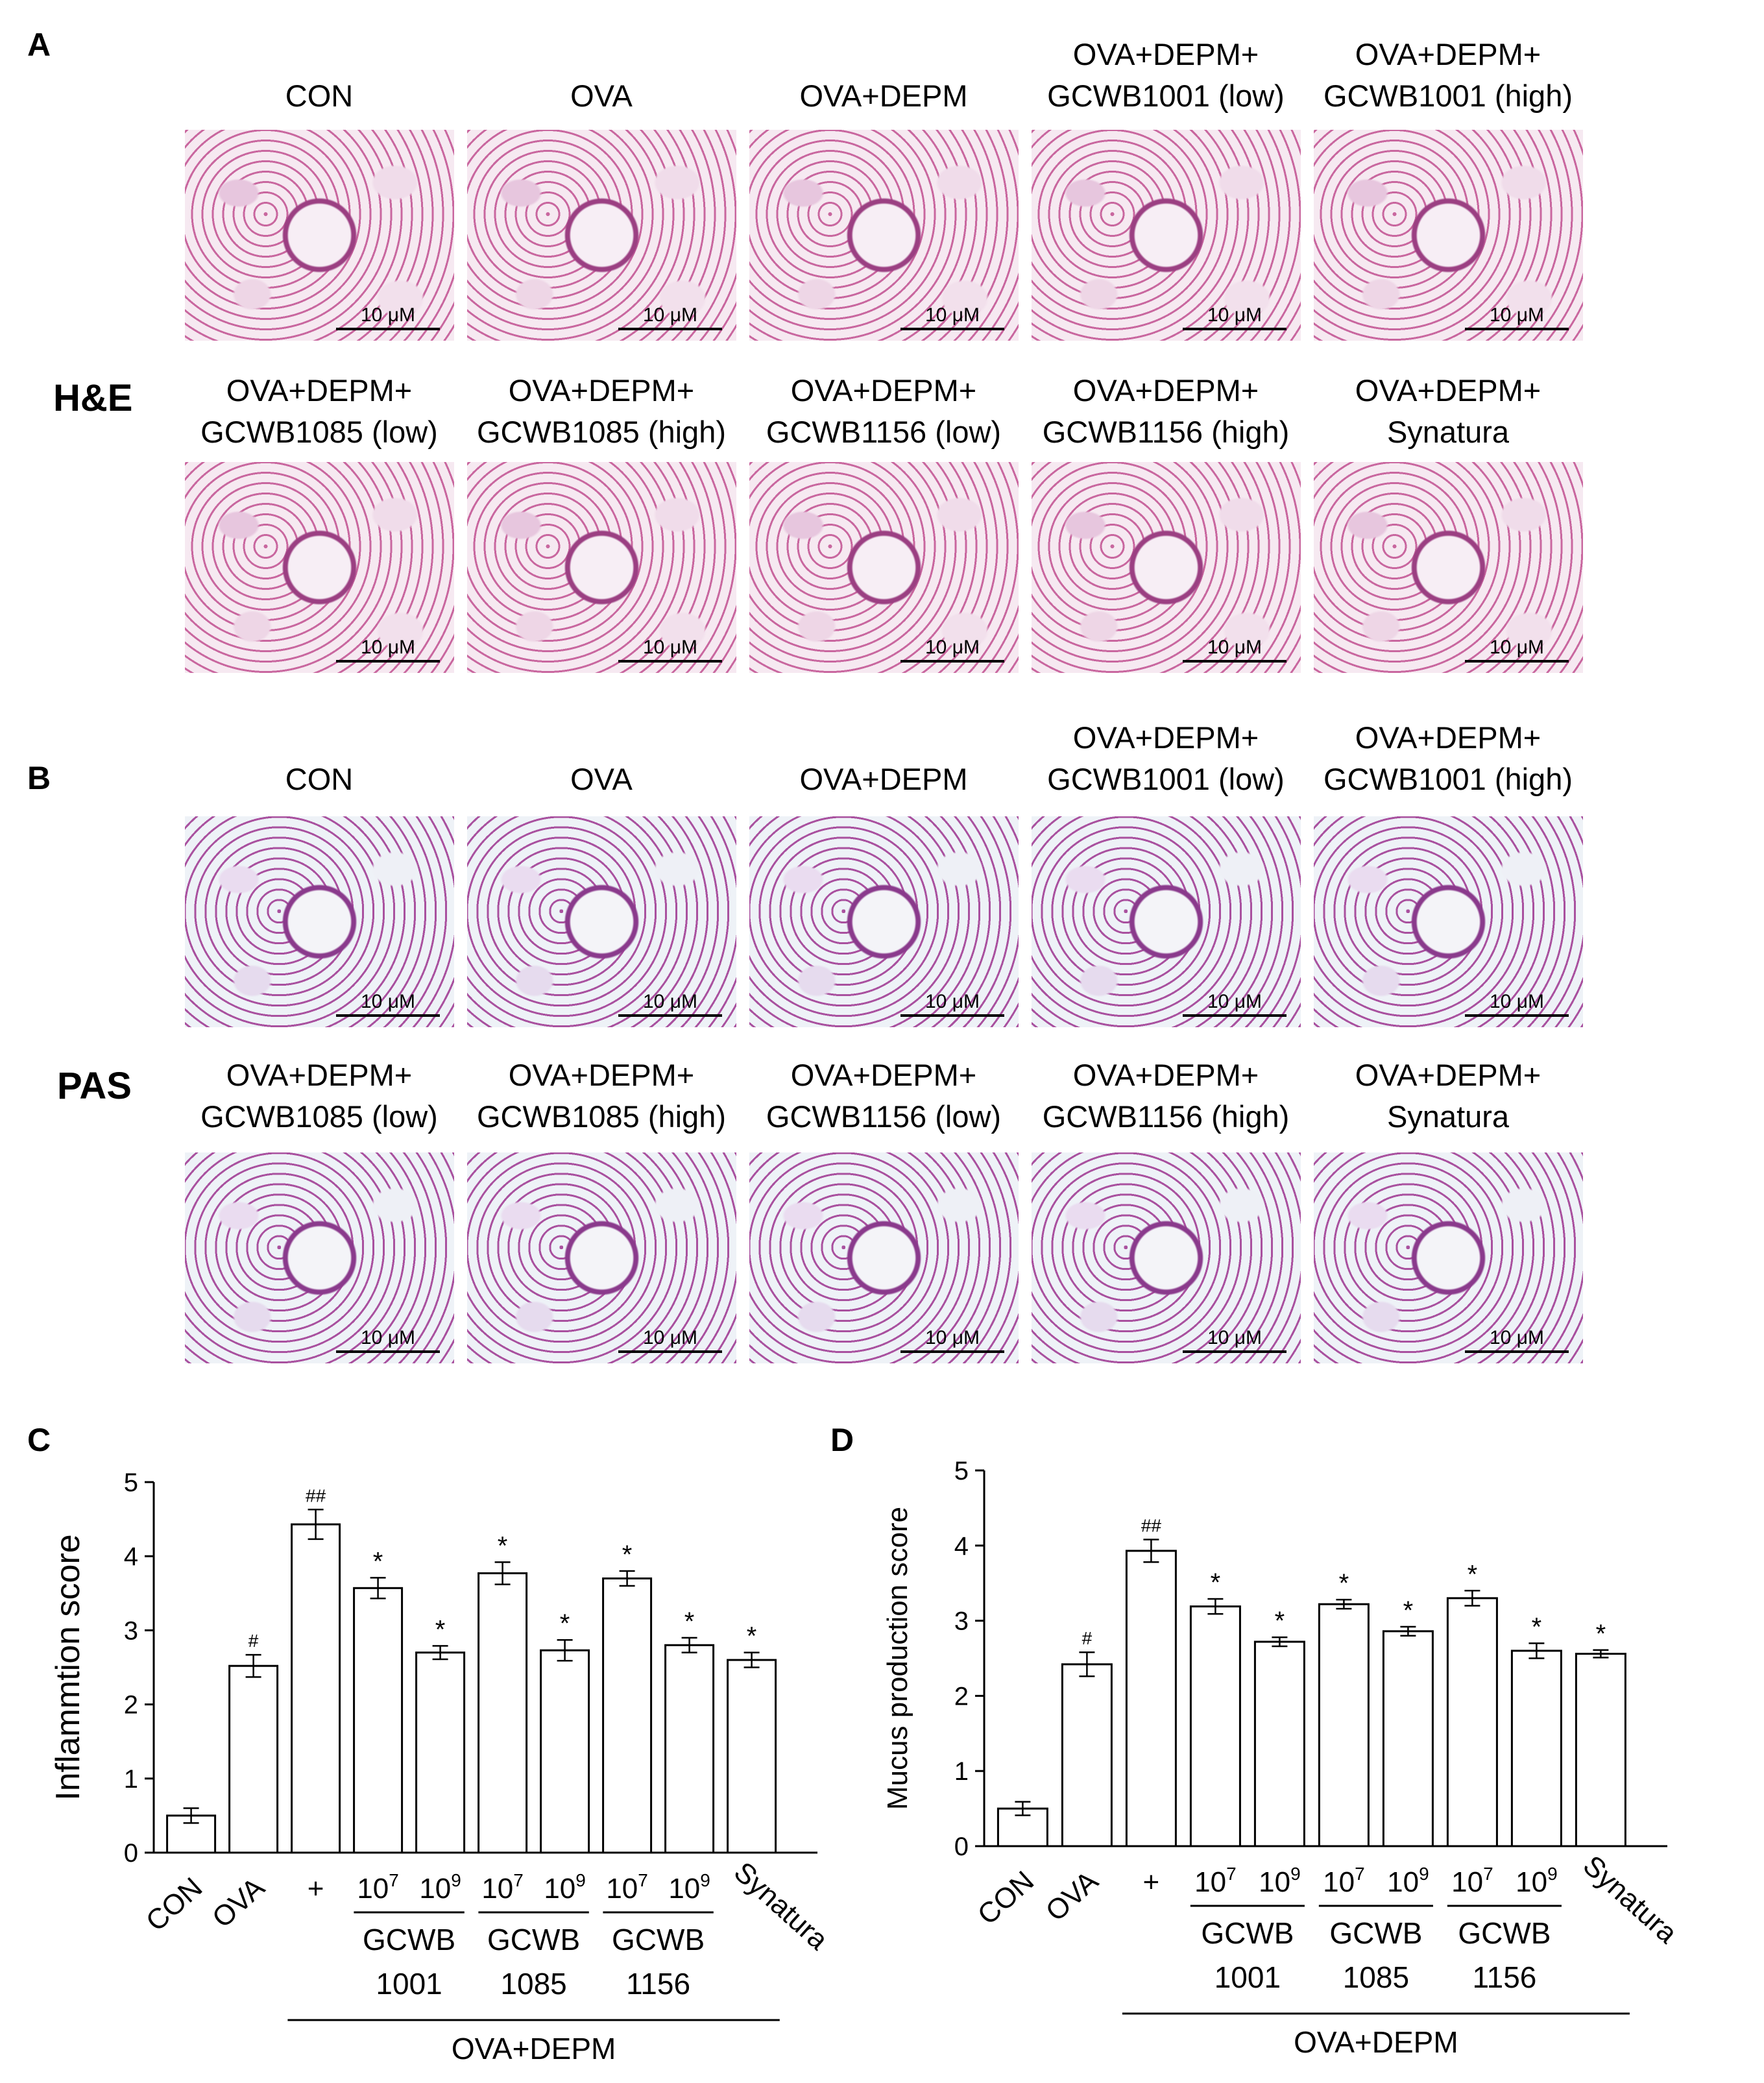 The width and height of the screenshot is (1764, 2083). I want to click on he-stain-label: H&E, so click(93, 398).